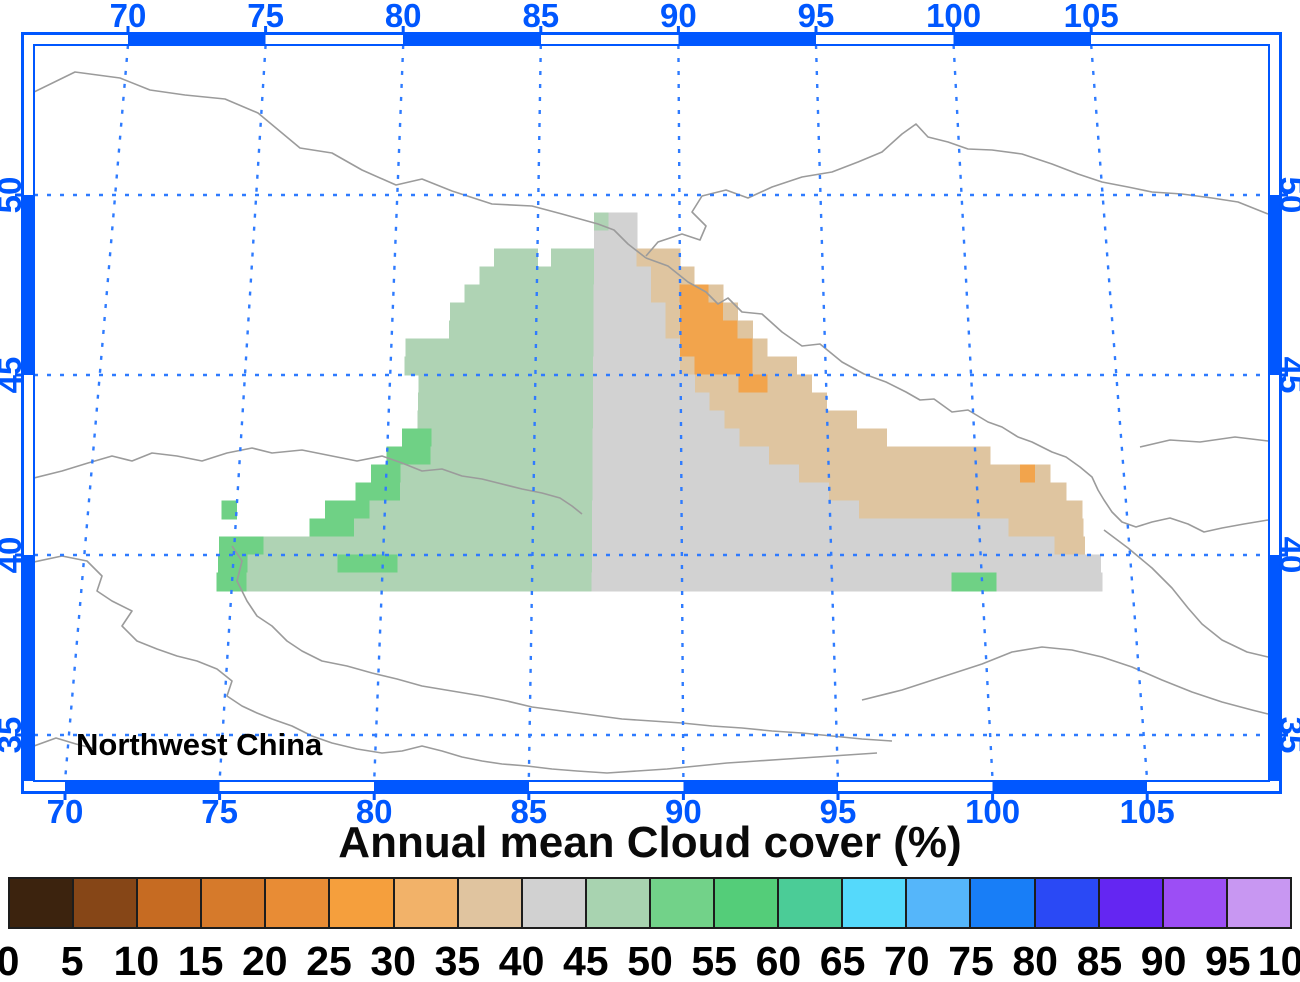  Describe the element at coordinates (199, 744) in the screenshot. I see `region-label: Northwest China` at that location.